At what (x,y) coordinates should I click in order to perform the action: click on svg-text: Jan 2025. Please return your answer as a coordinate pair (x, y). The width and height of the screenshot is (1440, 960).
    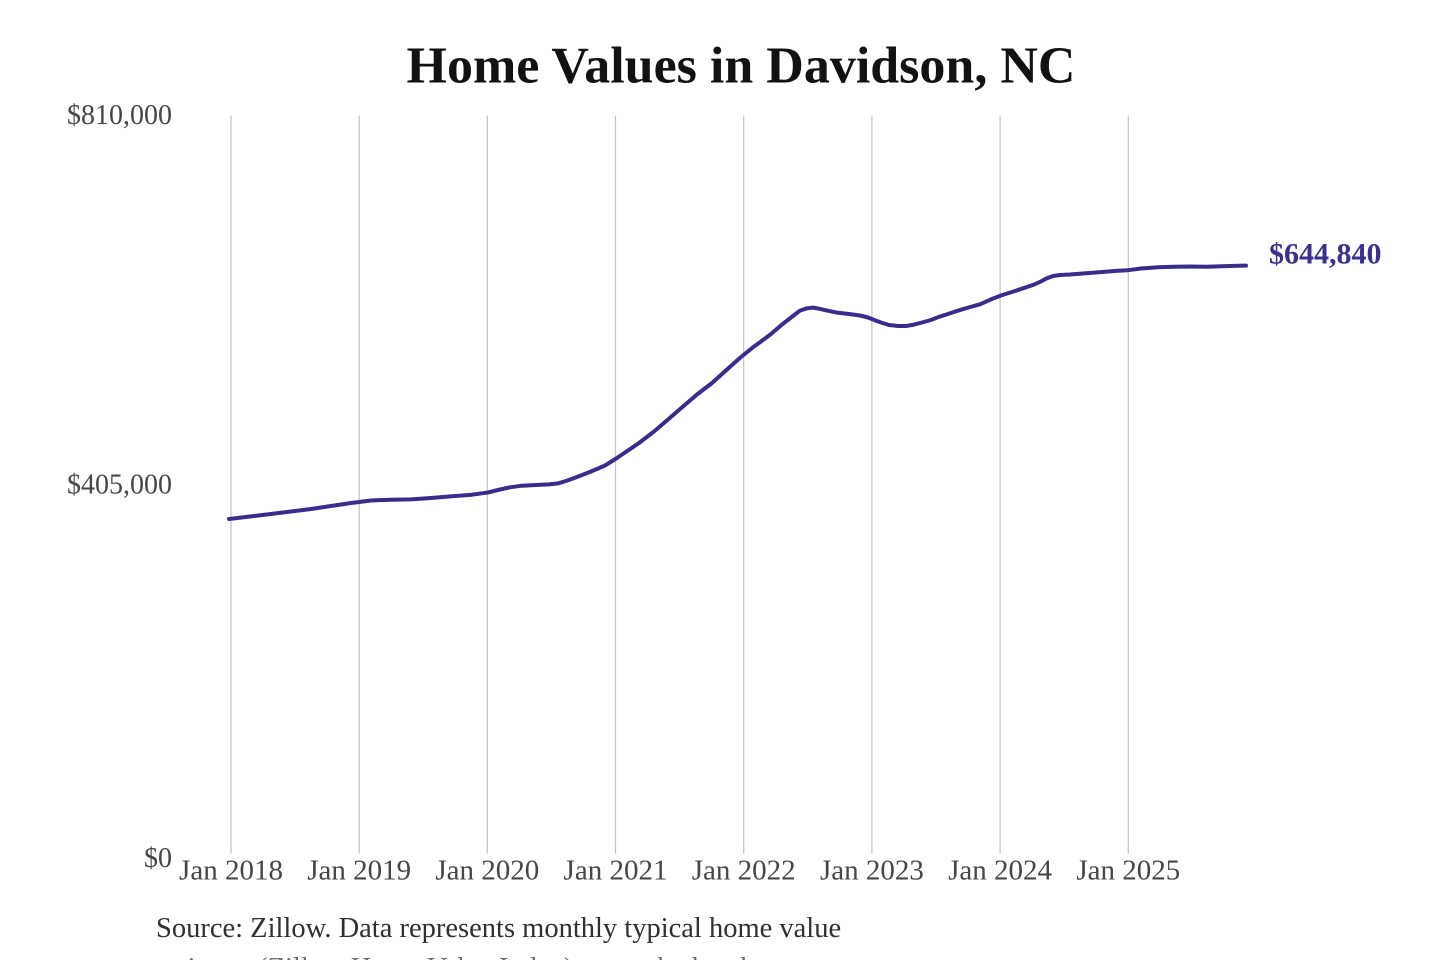
    Looking at the image, I should click on (1128, 871).